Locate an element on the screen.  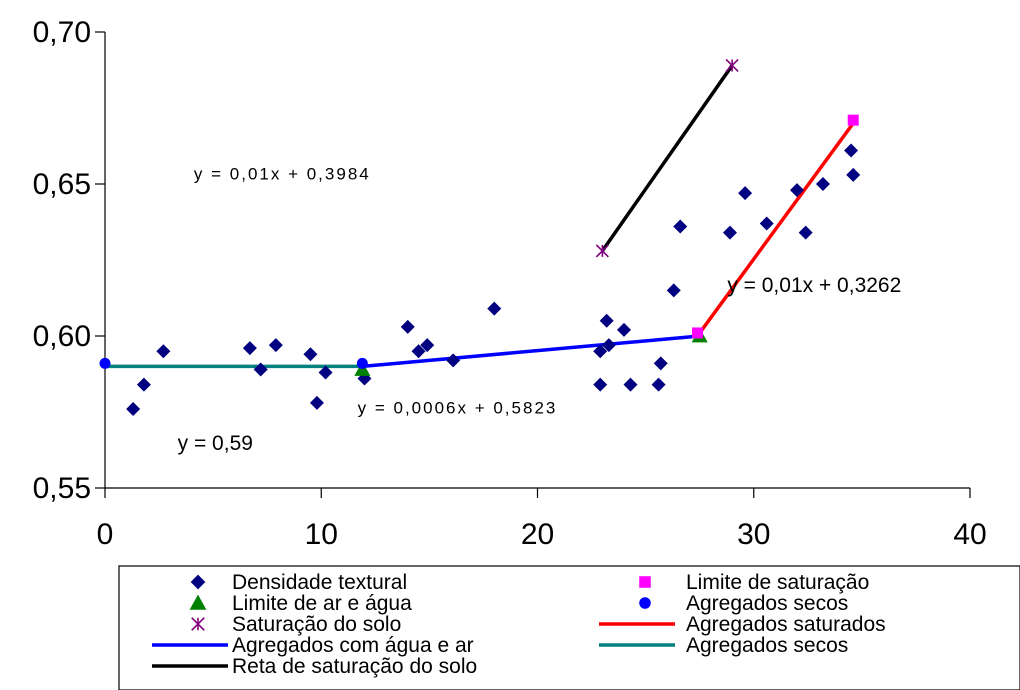
legend-label: Limite de ar e água is located at coordinates (322, 603).